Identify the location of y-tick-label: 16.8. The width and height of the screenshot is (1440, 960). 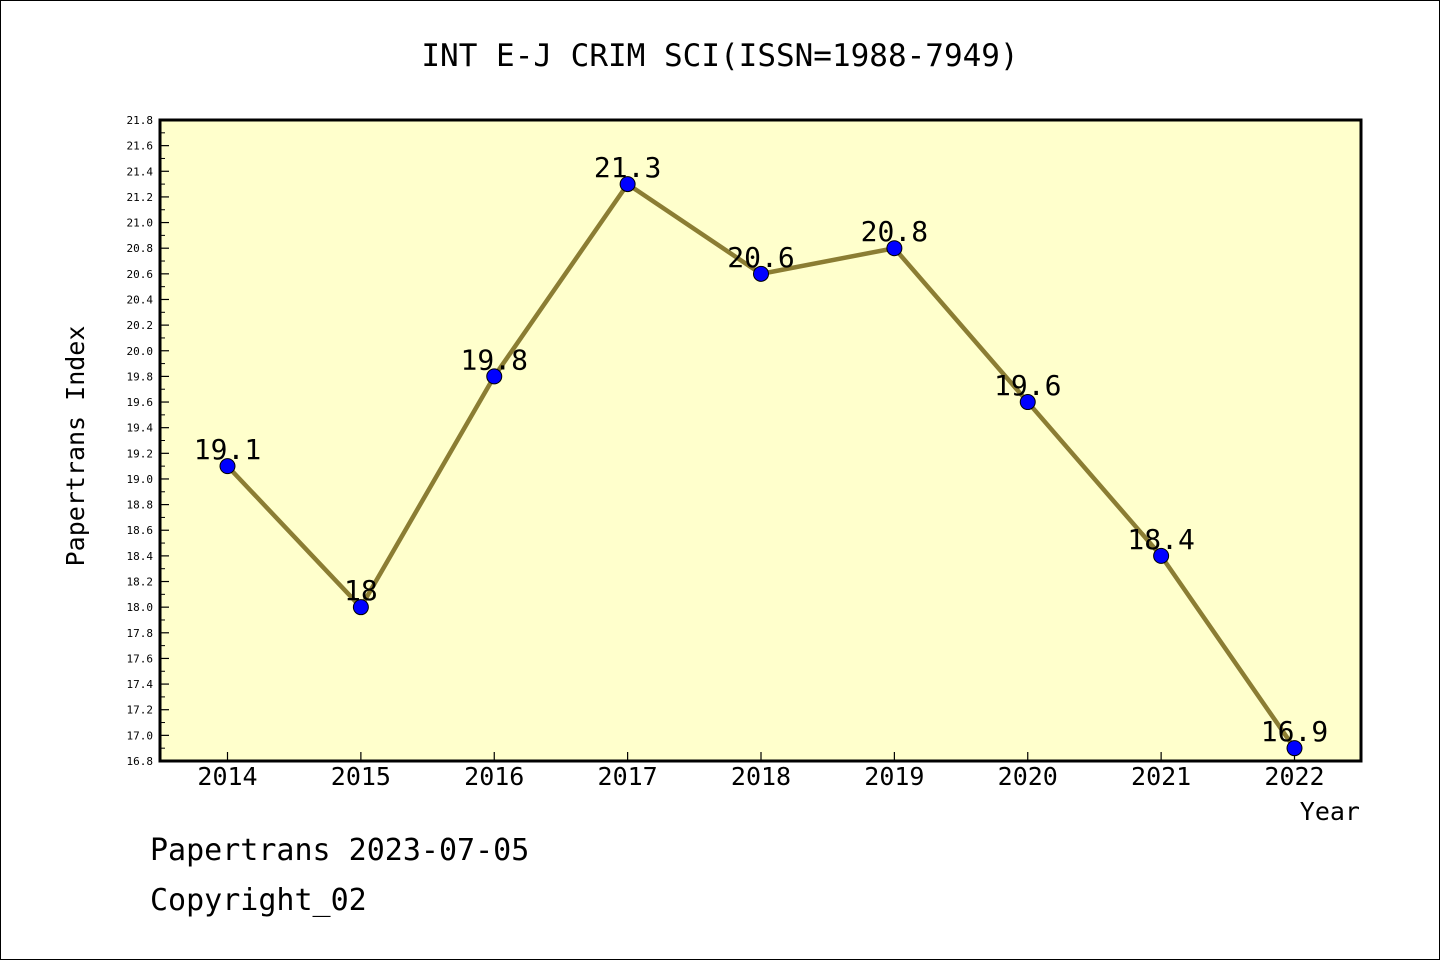
(140, 761).